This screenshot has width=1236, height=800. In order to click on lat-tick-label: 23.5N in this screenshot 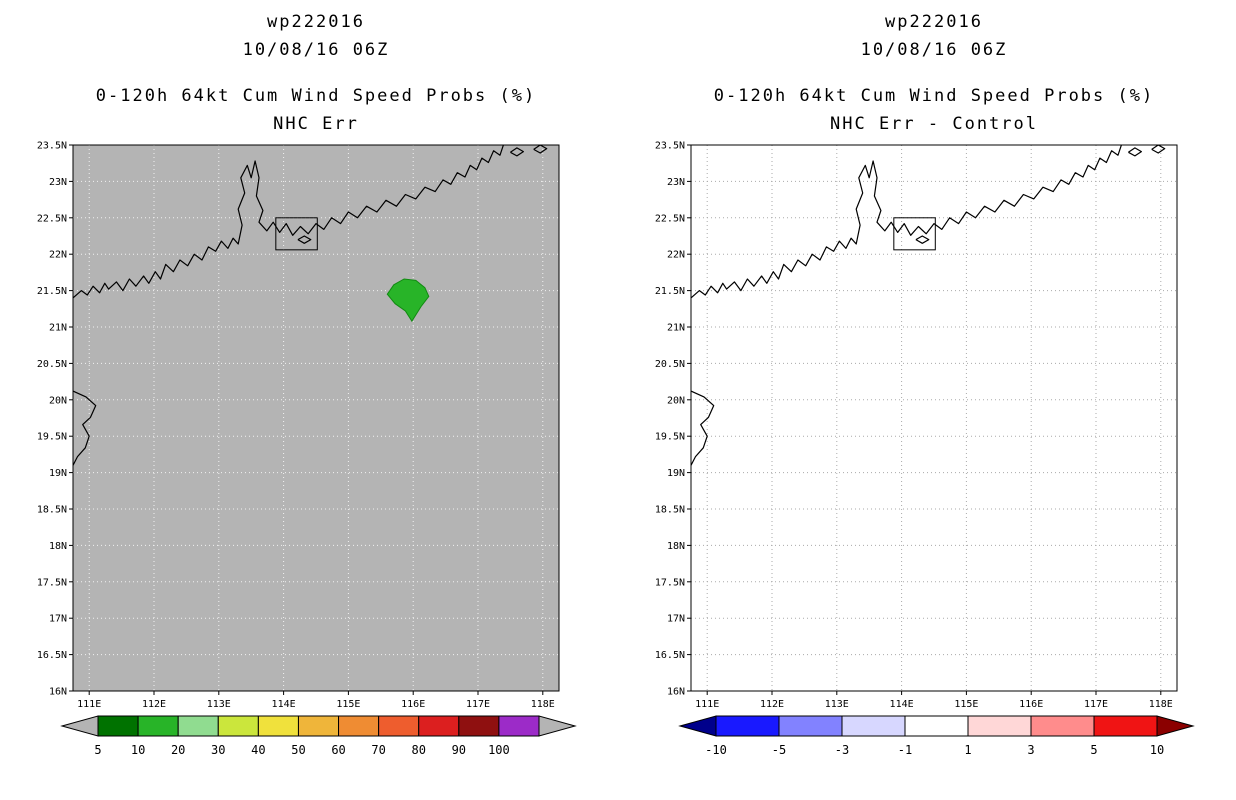, I will do `click(670, 146)`.